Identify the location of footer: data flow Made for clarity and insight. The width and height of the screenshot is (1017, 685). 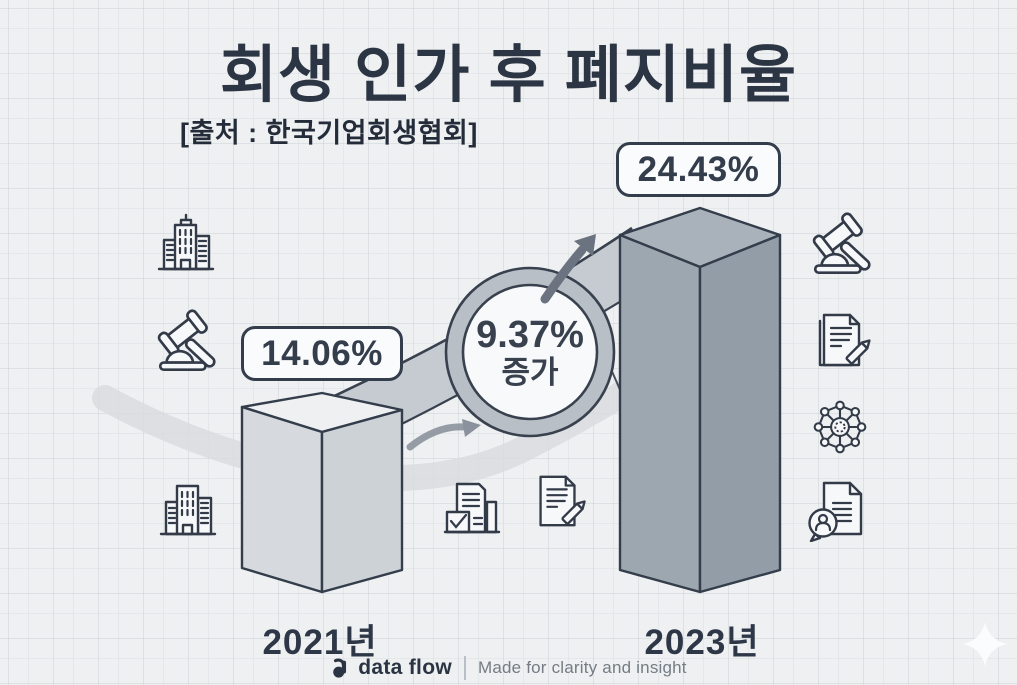
(508, 668).